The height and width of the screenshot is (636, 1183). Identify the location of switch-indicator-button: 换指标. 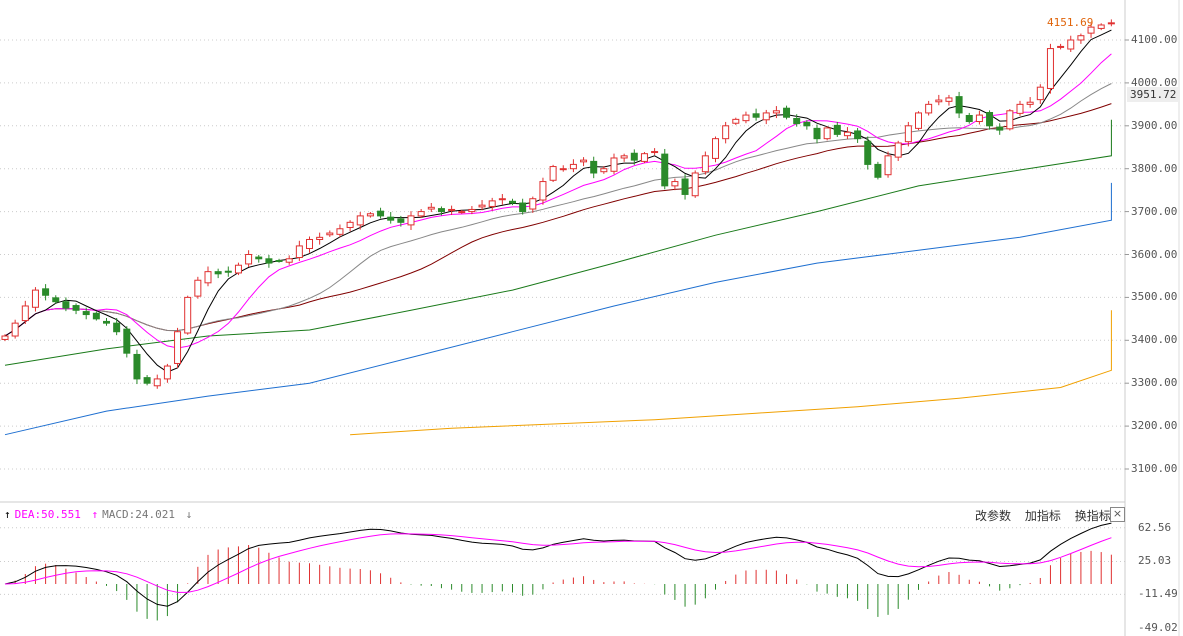
(1092, 516).